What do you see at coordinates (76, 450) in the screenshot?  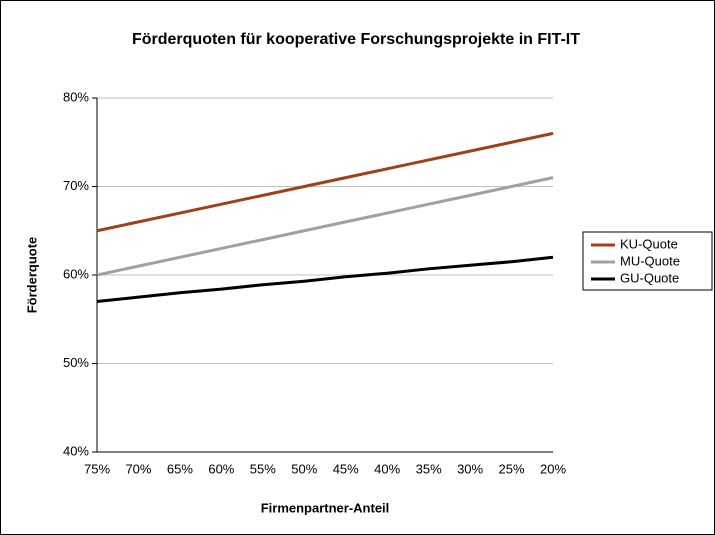 I see `y-tick-label: 40%` at bounding box center [76, 450].